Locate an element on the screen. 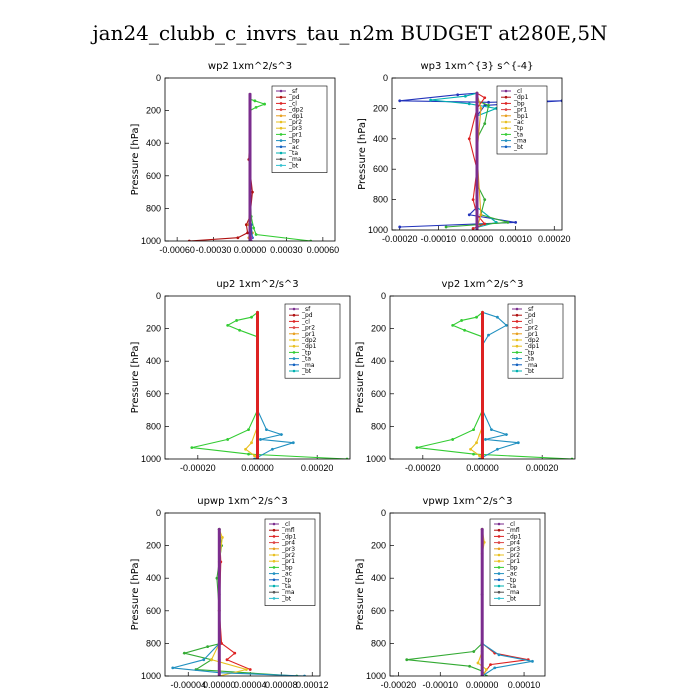  legend-entry: _ma is located at coordinates (531, 365).